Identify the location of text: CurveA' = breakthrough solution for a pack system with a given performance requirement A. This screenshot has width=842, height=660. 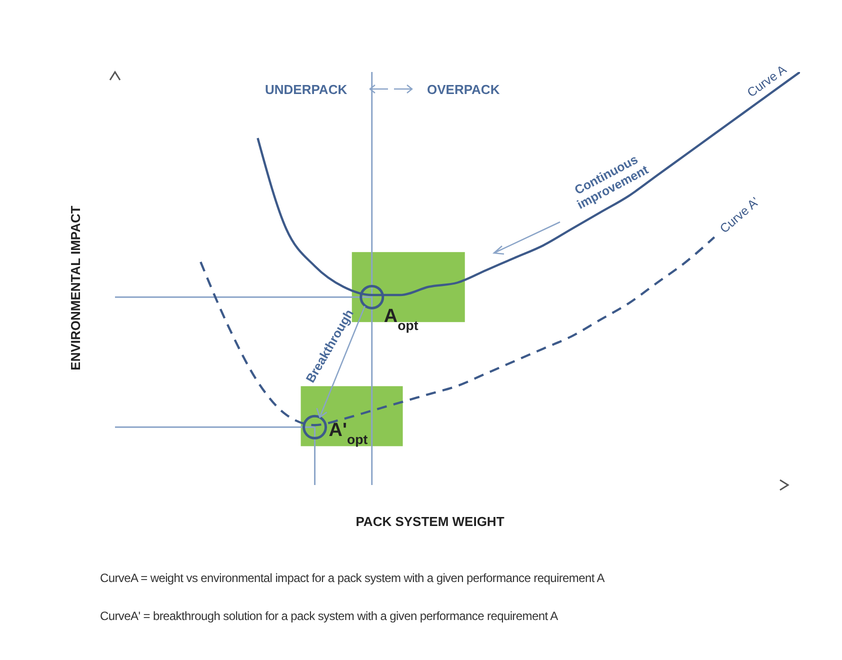
(329, 616).